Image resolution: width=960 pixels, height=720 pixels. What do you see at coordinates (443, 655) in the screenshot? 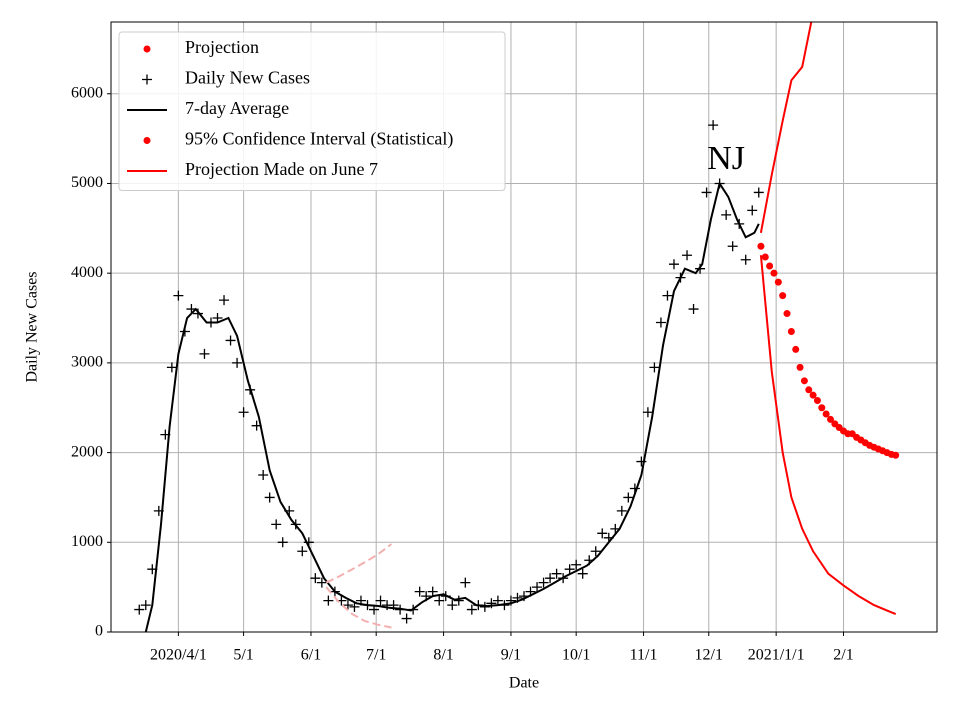
I see `x-tick-label: 8/1` at bounding box center [443, 655].